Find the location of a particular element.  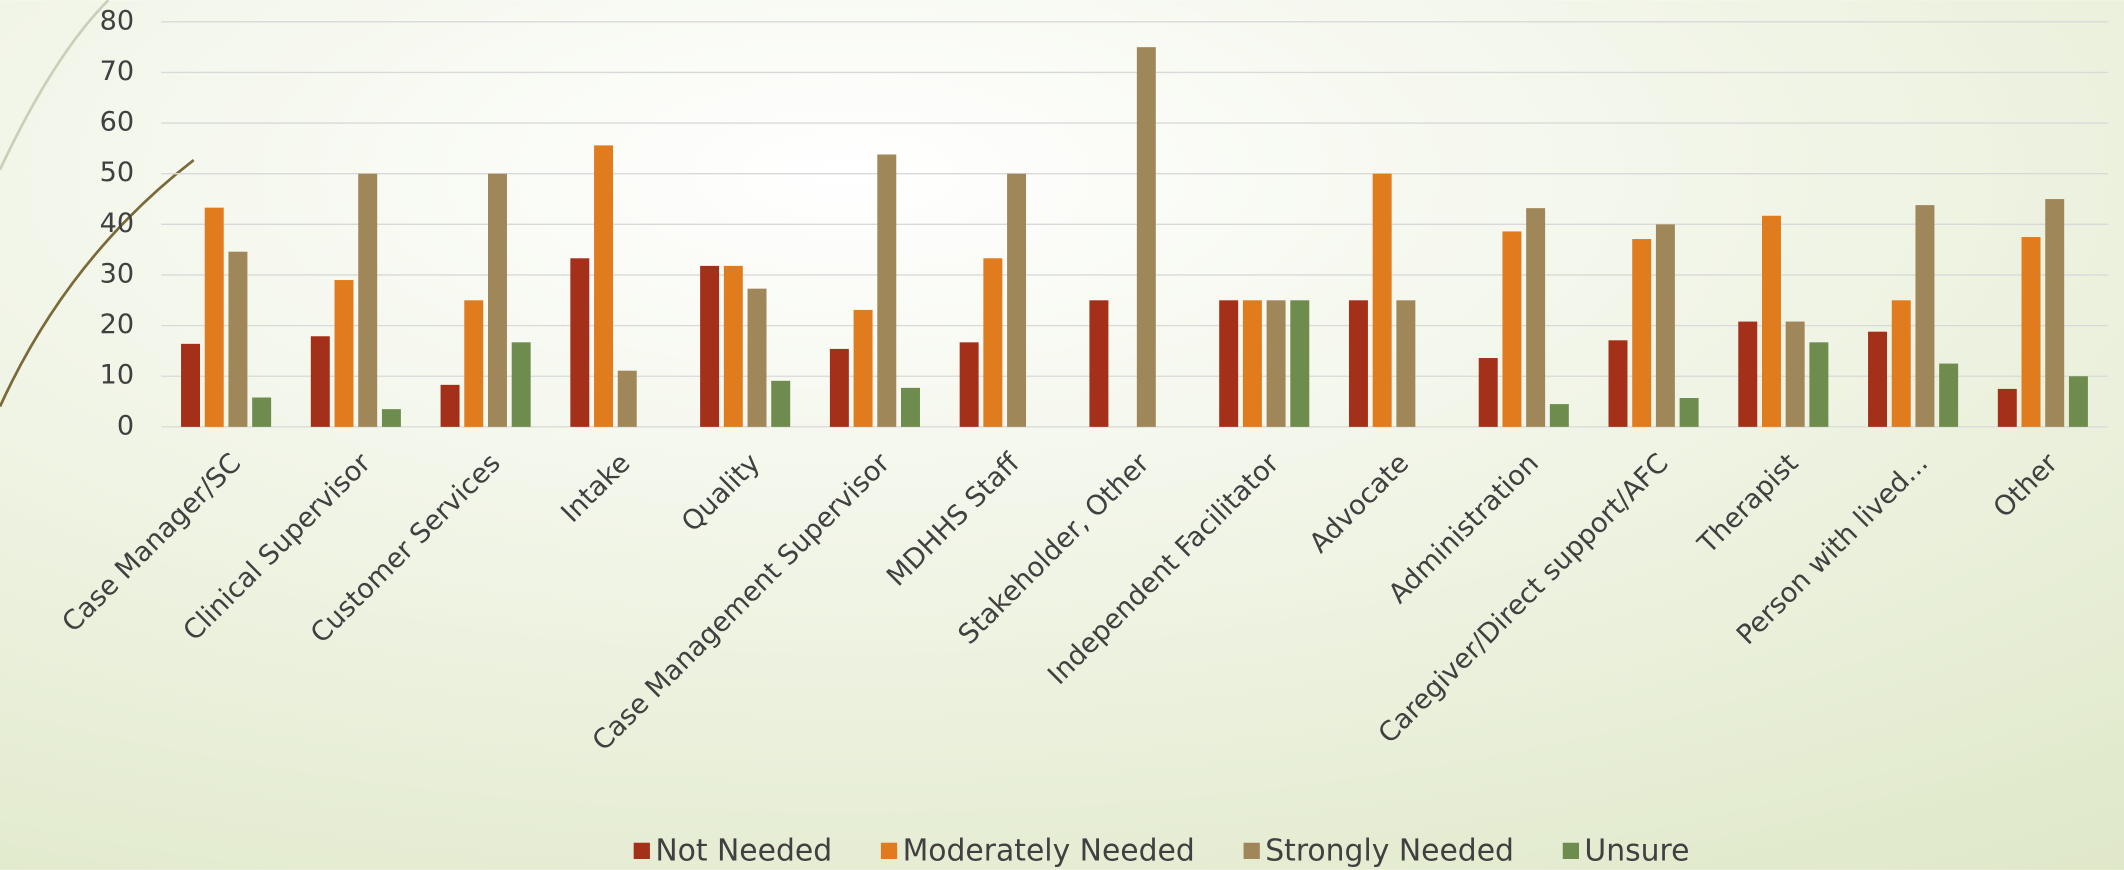

y-tick-label: 80 is located at coordinates (117, 20).